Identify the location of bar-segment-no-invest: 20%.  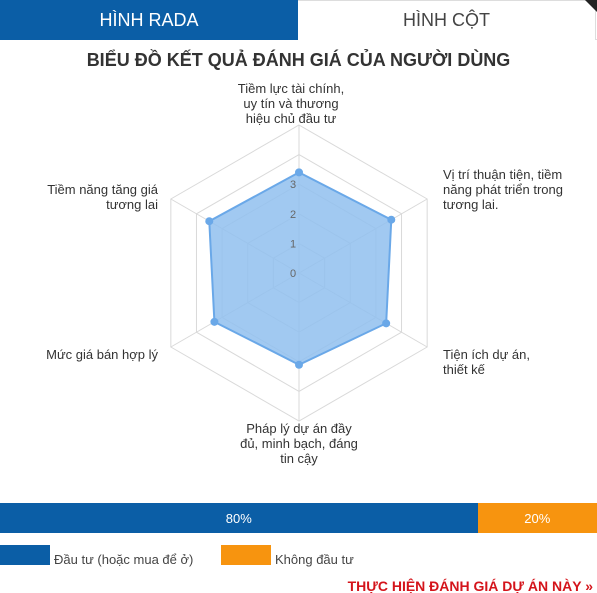
(537, 518).